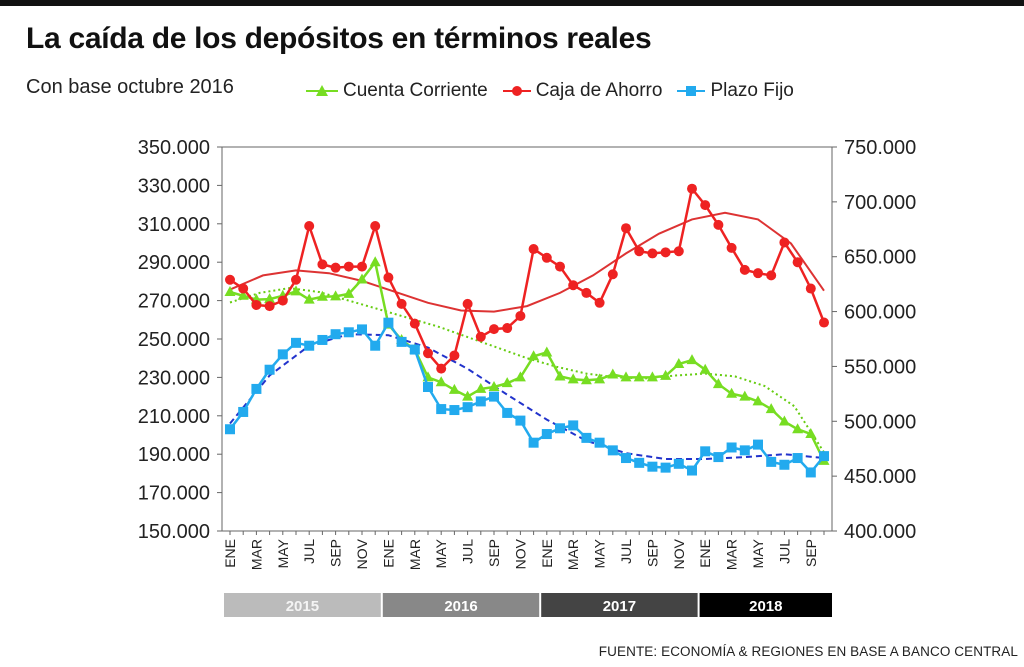  What do you see at coordinates (880, 532) in the screenshot?
I see `y-right-tick-label: 400.000` at bounding box center [880, 532].